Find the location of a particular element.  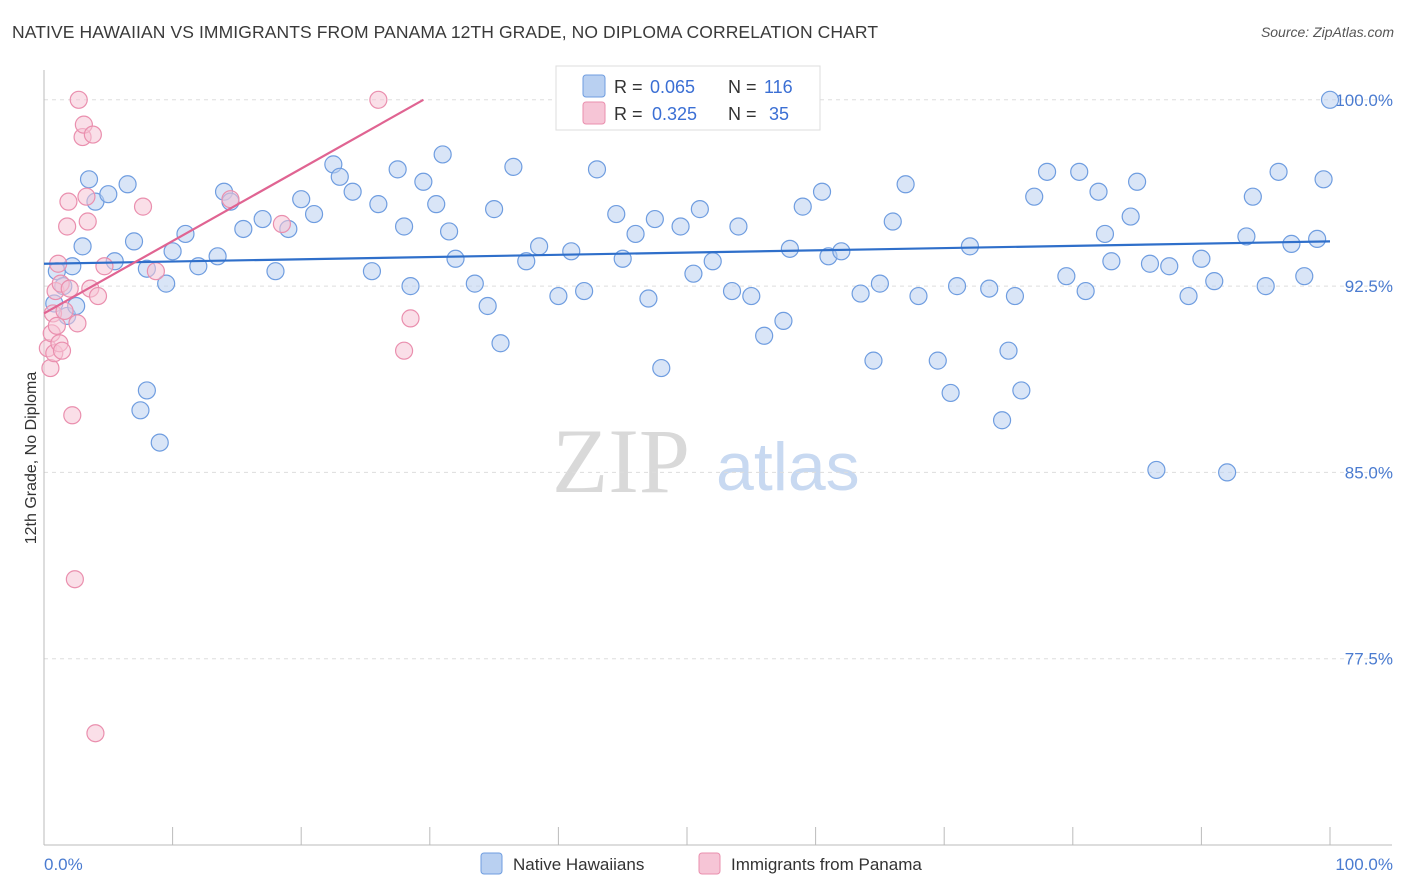

legend-r-value-1: 0.065 is located at coordinates (672, 87).